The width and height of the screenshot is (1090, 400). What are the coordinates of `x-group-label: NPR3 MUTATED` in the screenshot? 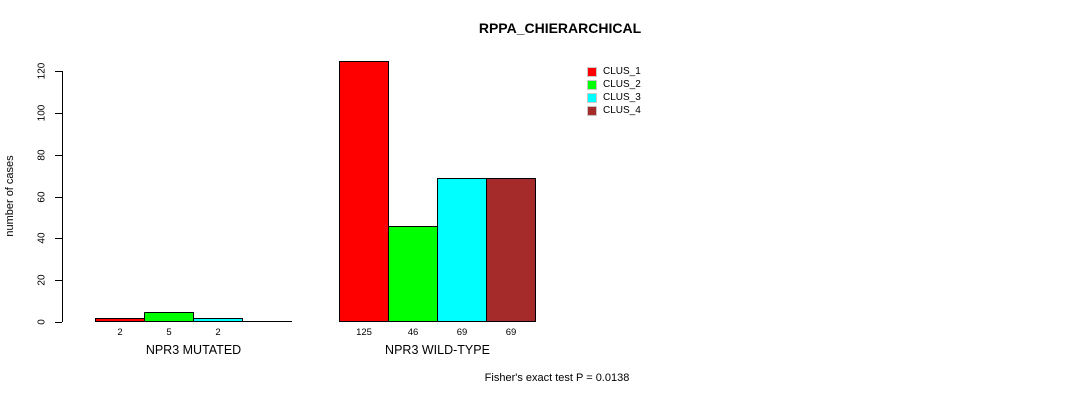 It's located at (193, 350).